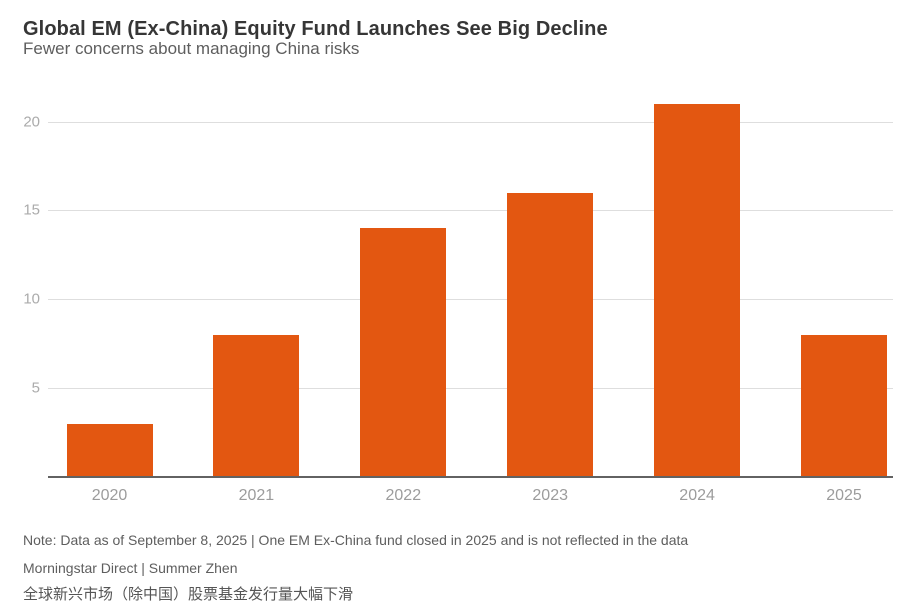 The image size is (901, 607). I want to click on y-tick-label-10: 10, so click(31, 299).